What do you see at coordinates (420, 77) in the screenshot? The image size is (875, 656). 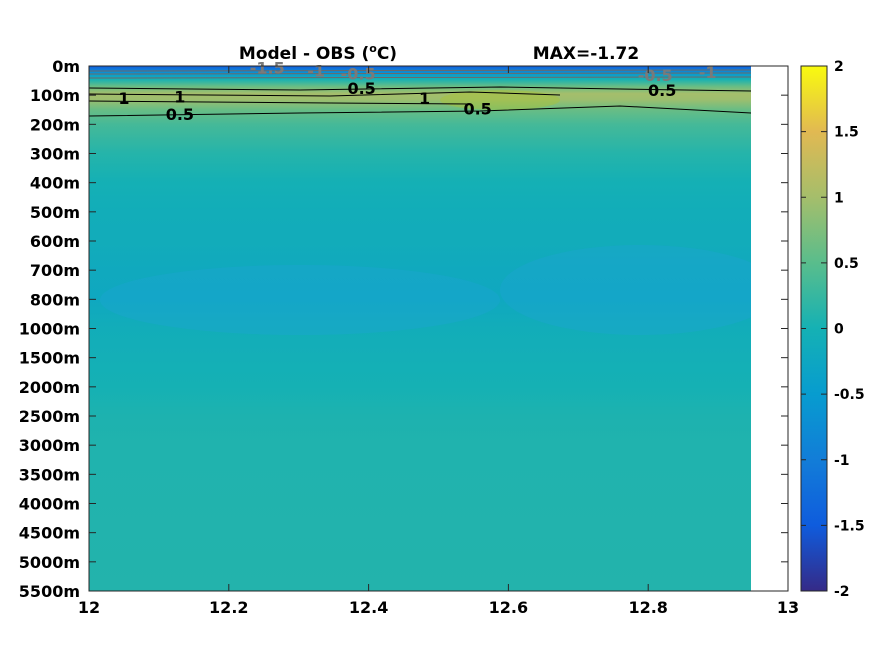 I see `contour-line-neg0p5` at bounding box center [420, 77].